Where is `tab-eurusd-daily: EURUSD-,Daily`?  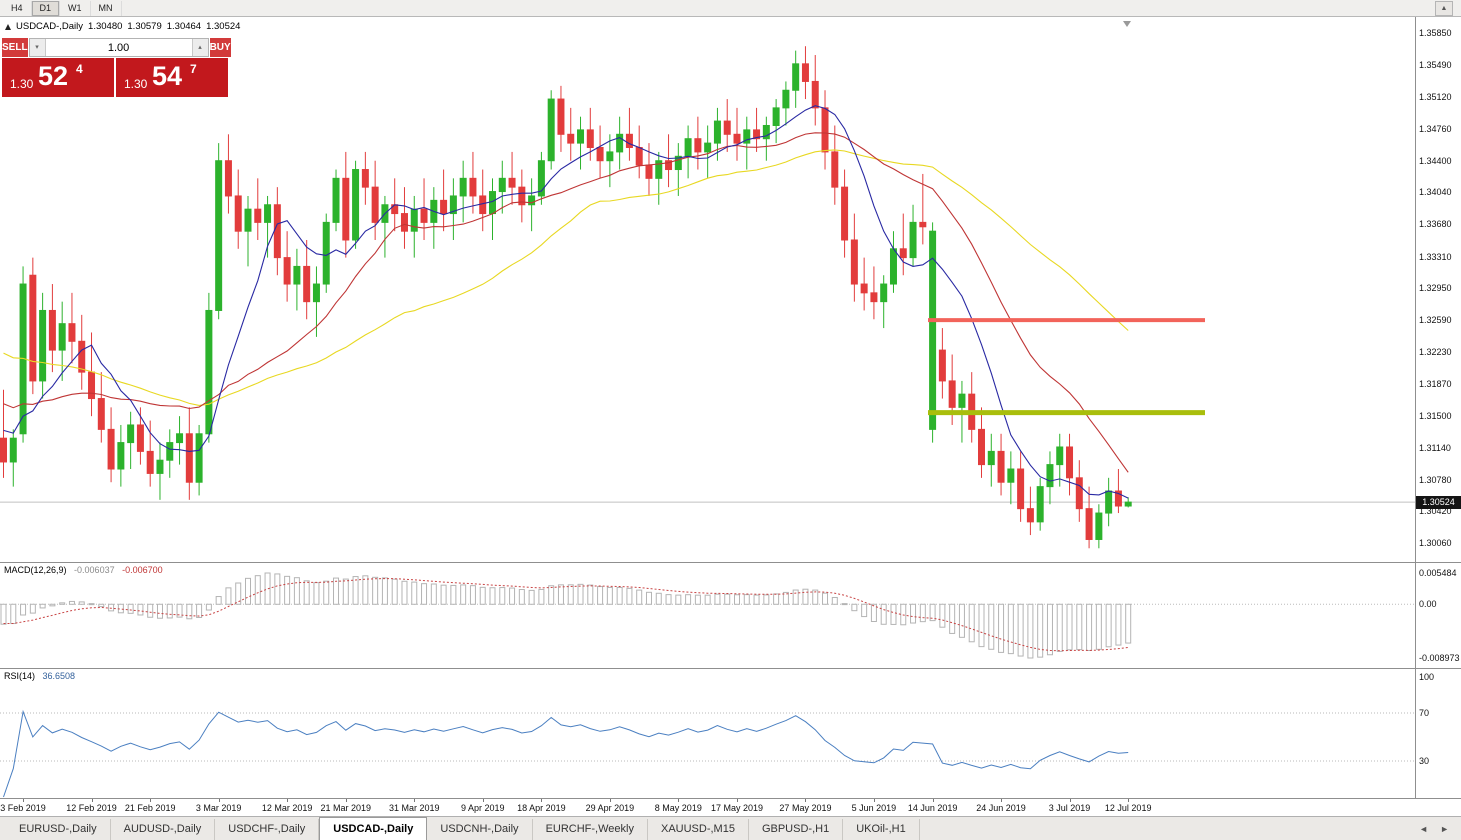
tab-eurusd-daily: EURUSD-,Daily is located at coordinates (58, 829).